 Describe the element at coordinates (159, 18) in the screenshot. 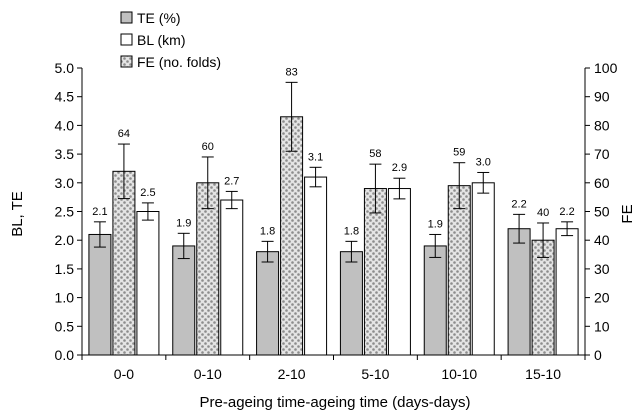

I see `legend-label: TE (%)` at that location.